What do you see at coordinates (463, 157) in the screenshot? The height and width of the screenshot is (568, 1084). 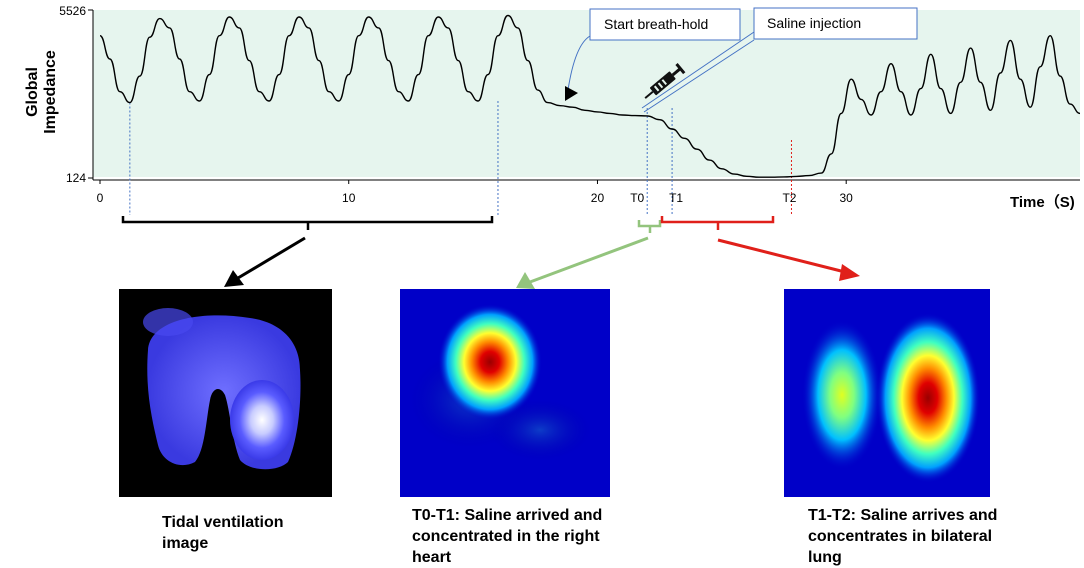 I see `marker-group: T0 T1 T2` at bounding box center [463, 157].